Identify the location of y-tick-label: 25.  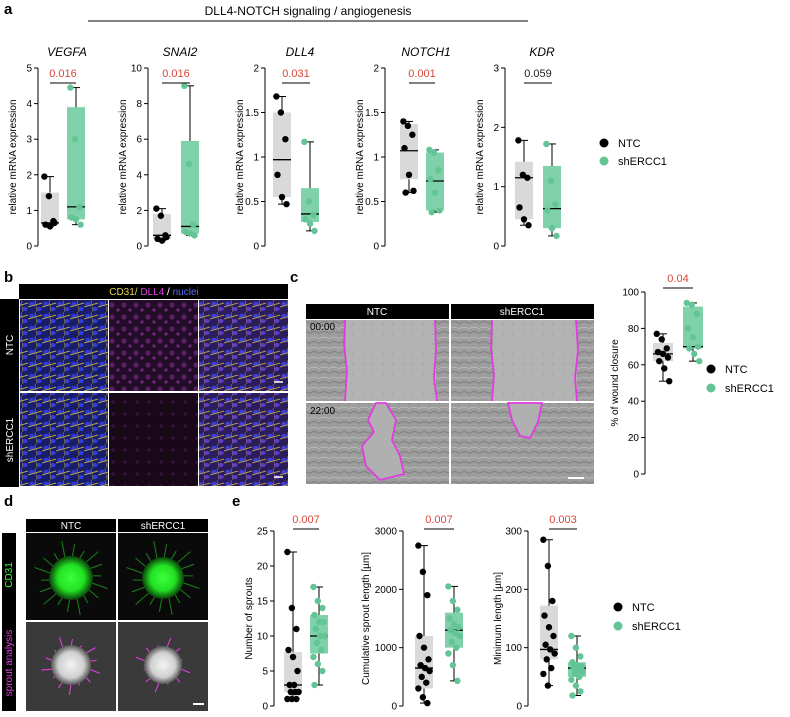
(263, 532).